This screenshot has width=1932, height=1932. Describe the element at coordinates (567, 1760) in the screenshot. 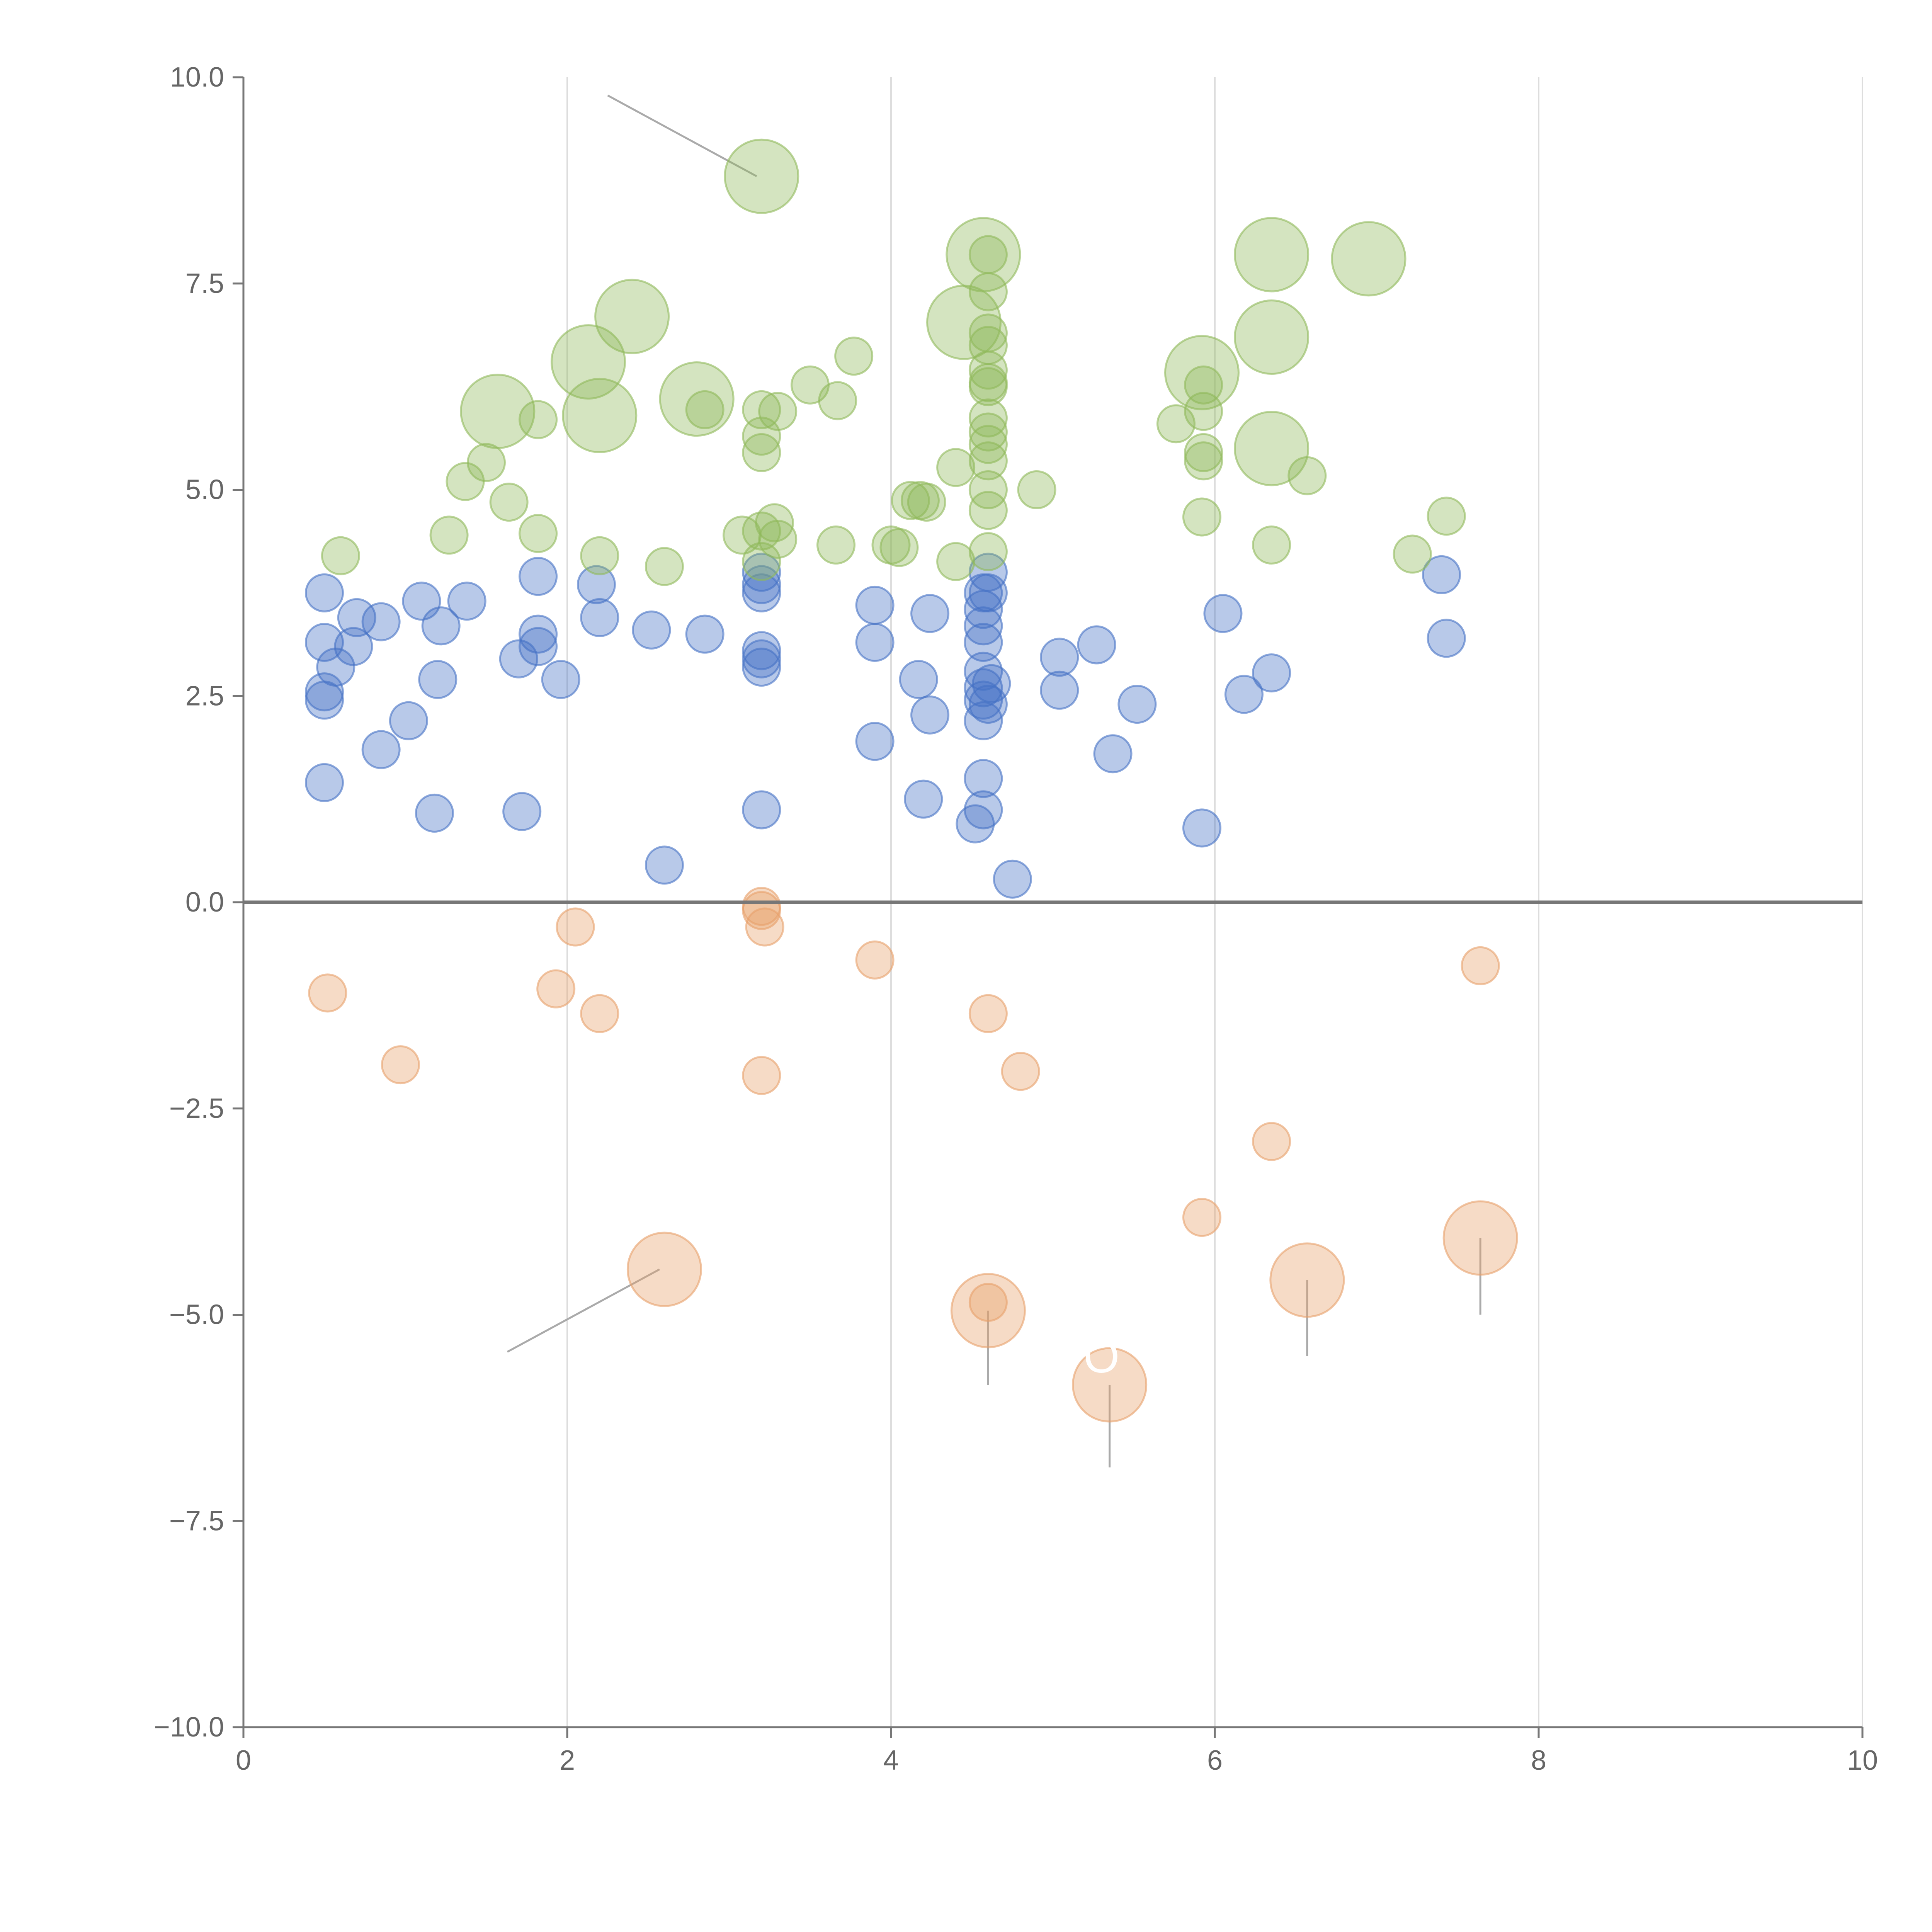

I see `x-tick-label: 2` at that location.